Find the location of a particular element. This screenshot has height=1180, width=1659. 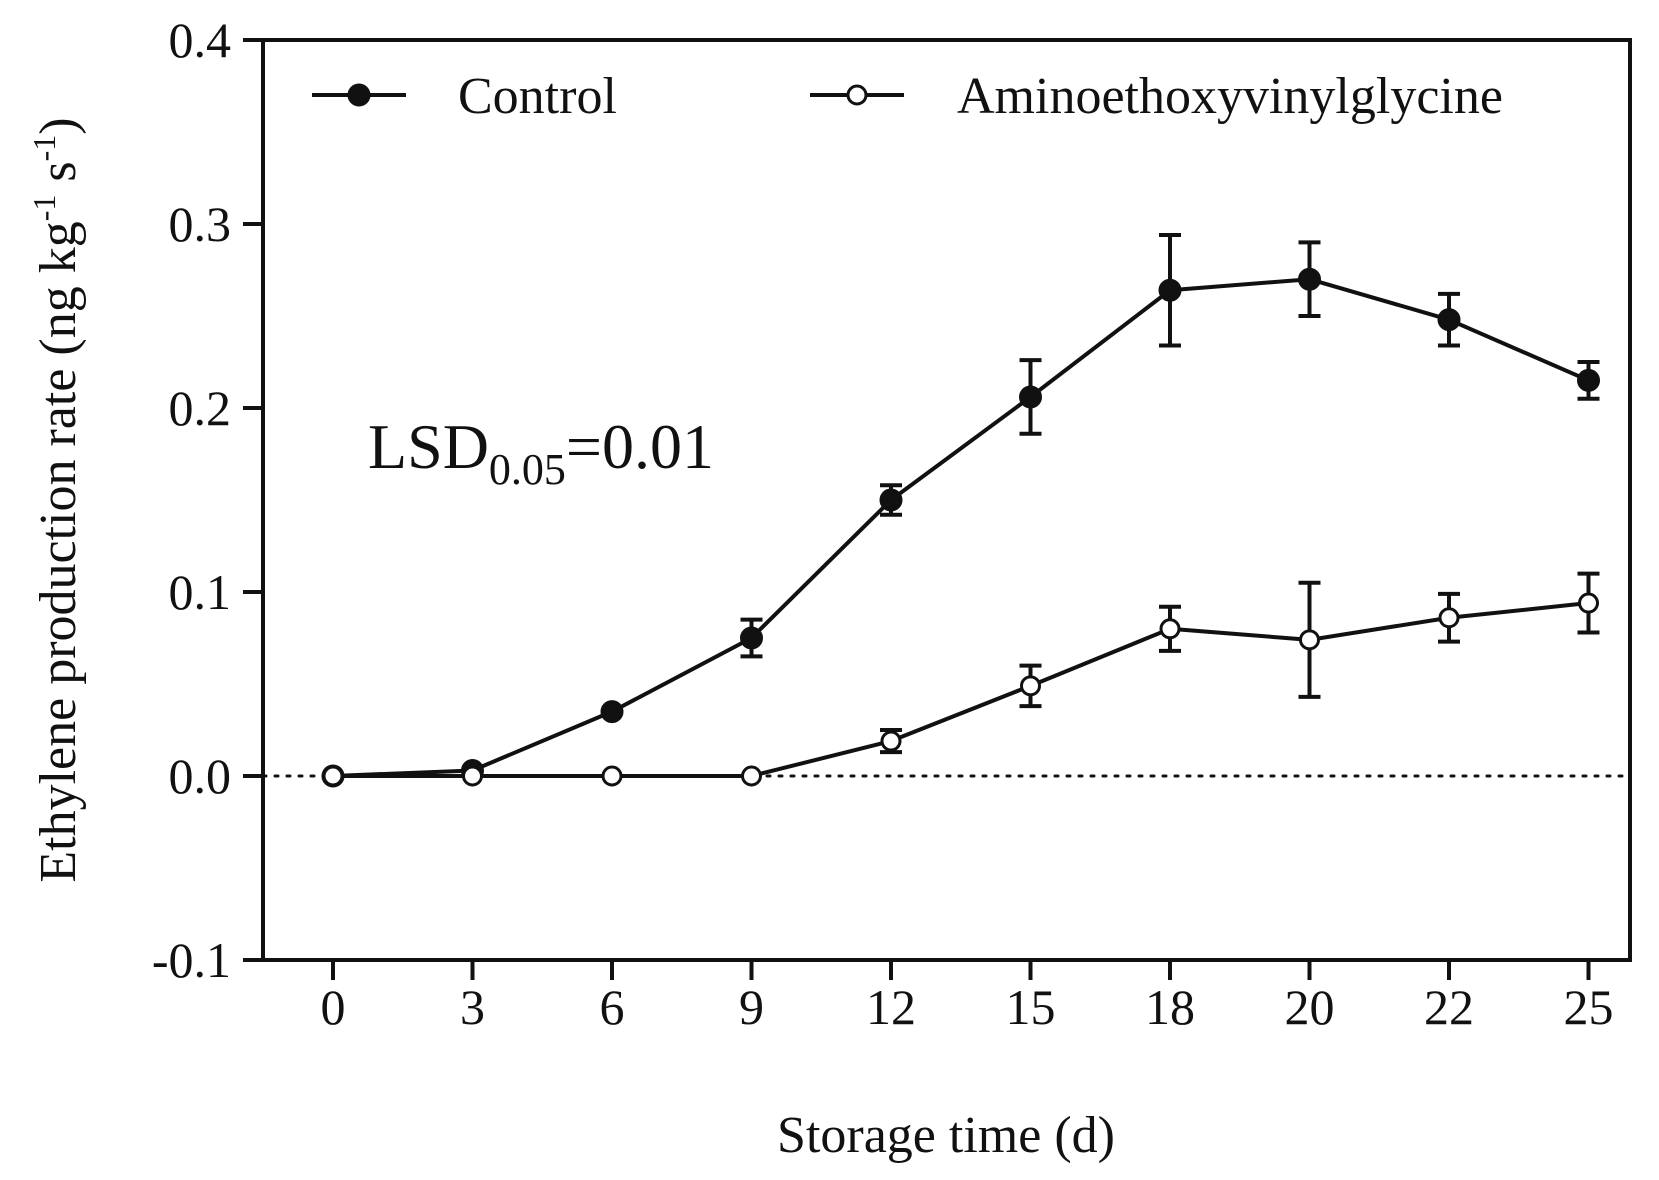

x-tick-label: 3 is located at coordinates (472, 1007).